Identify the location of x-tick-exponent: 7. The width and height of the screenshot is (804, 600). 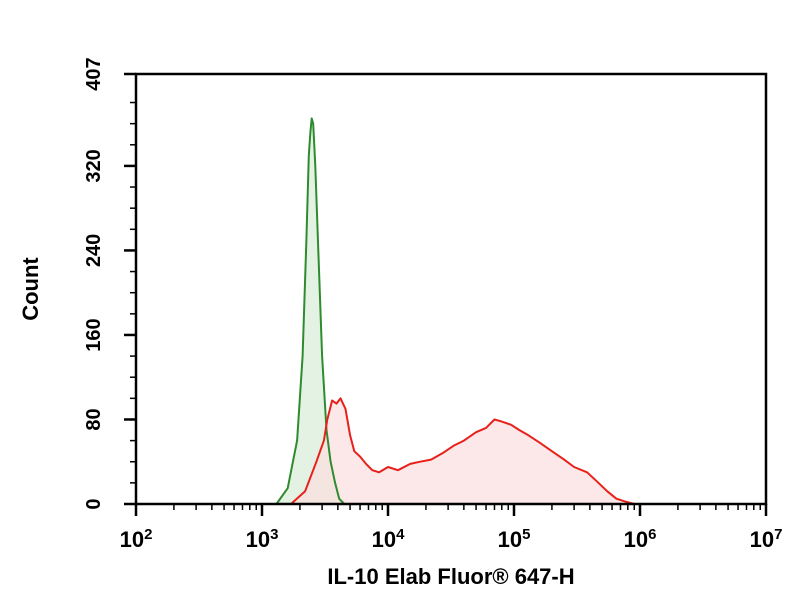
(778, 534).